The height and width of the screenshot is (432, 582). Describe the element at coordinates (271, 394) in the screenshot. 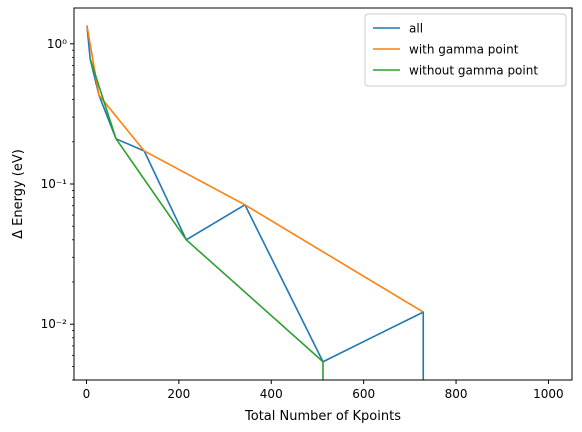

I see `x-tick-label: 400` at that location.